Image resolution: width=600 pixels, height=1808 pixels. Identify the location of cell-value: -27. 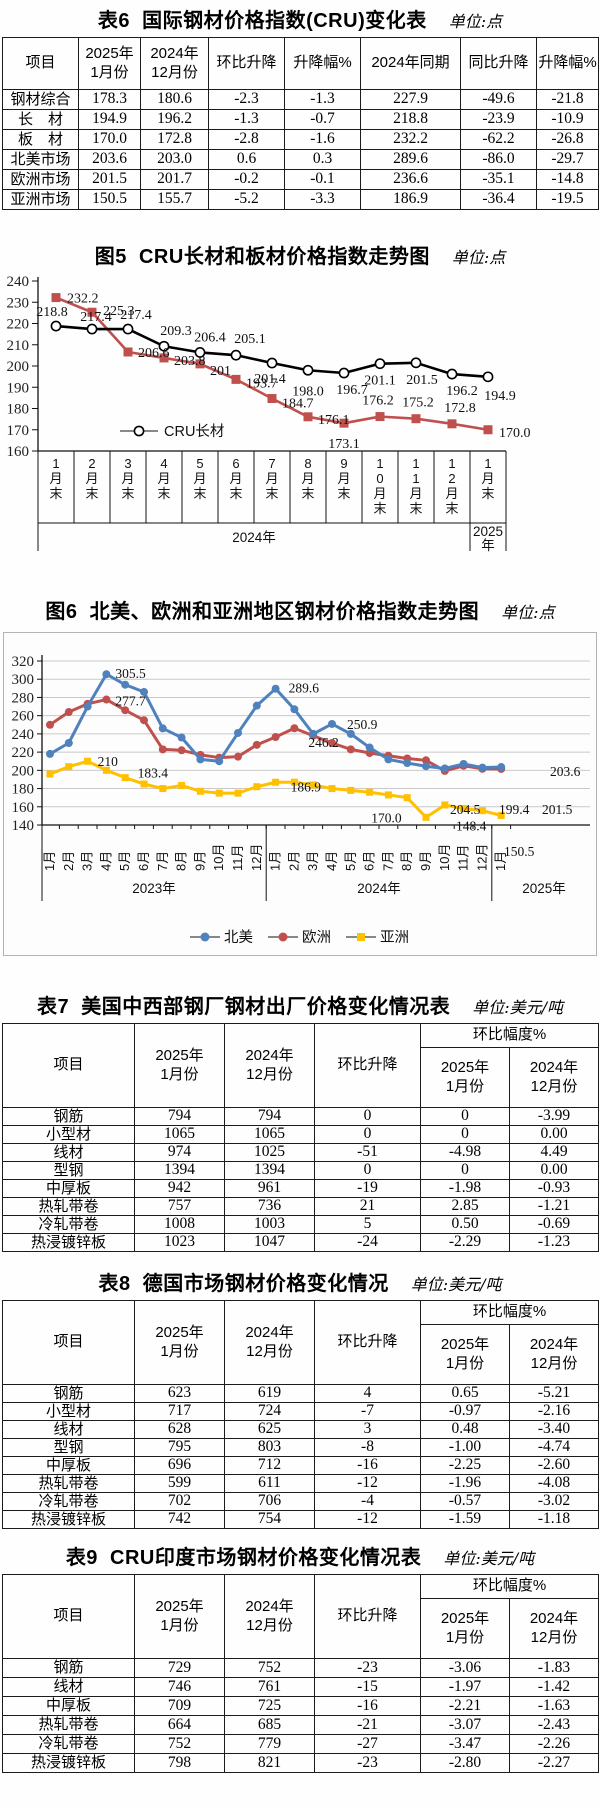
(367, 1744).